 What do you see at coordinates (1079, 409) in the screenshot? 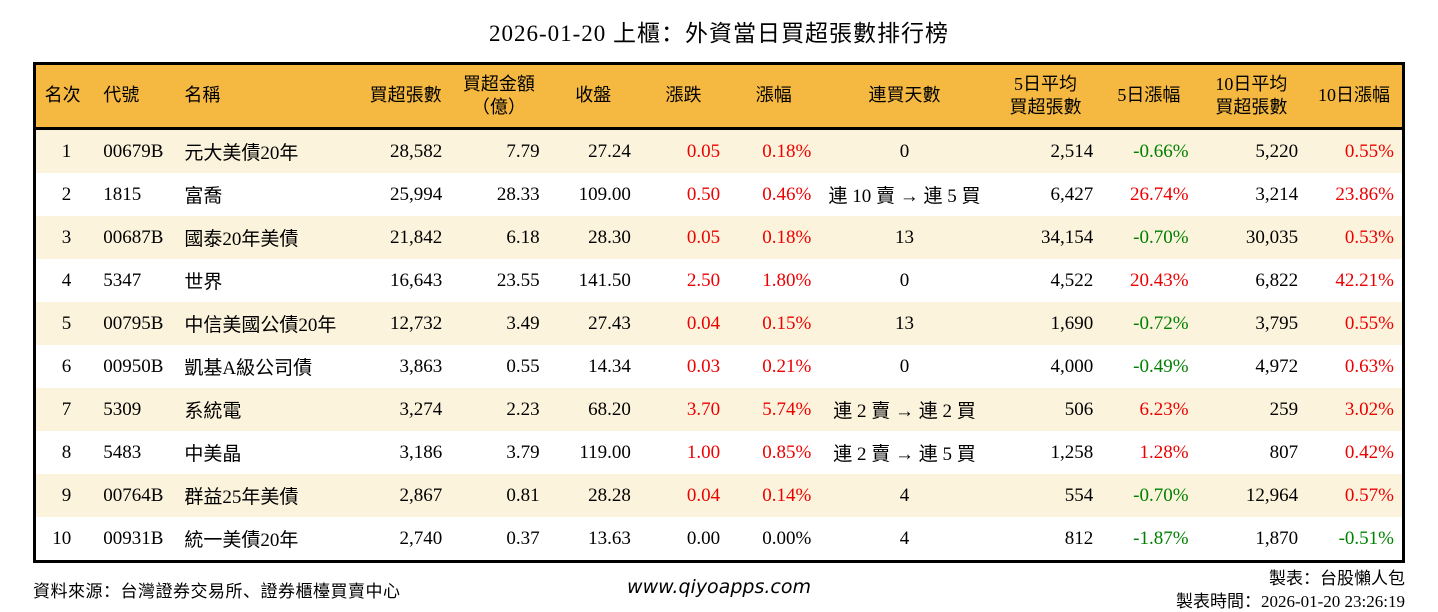
I see `cell-avg5: 506` at bounding box center [1079, 409].